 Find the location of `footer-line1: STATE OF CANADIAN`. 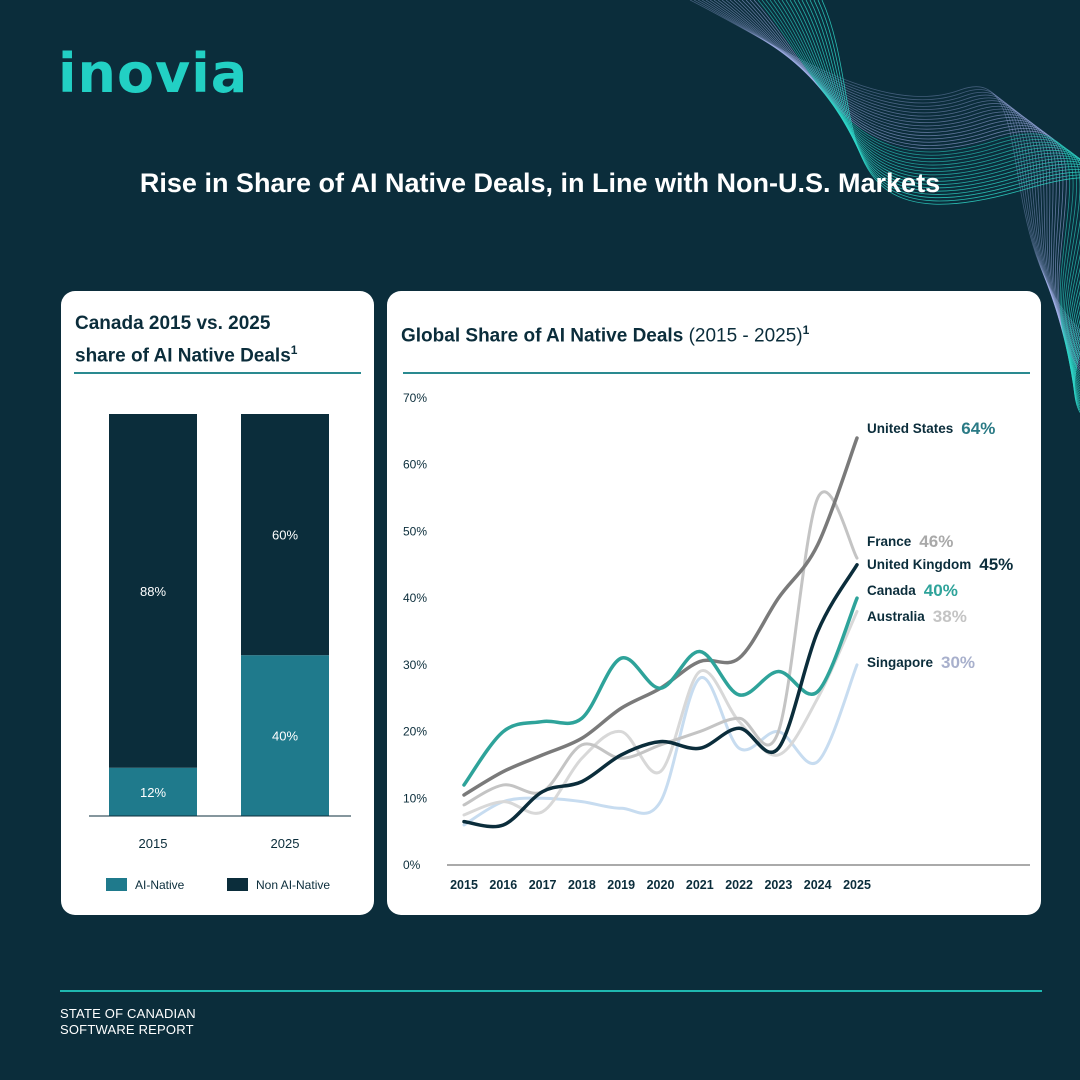

footer-line1: STATE OF CANADIAN is located at coordinates (128, 1013).